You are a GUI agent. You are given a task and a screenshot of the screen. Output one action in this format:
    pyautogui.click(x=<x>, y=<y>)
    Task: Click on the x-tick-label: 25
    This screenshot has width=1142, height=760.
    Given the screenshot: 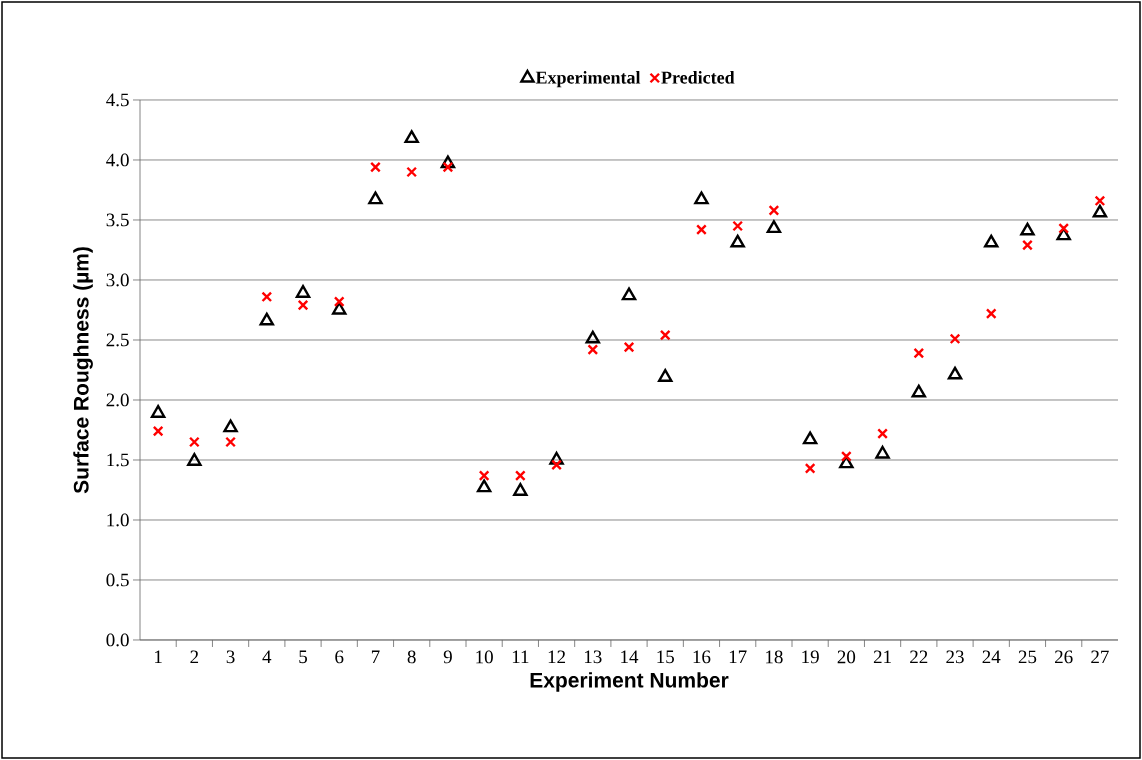 What is the action you would take?
    pyautogui.click(x=1027, y=657)
    